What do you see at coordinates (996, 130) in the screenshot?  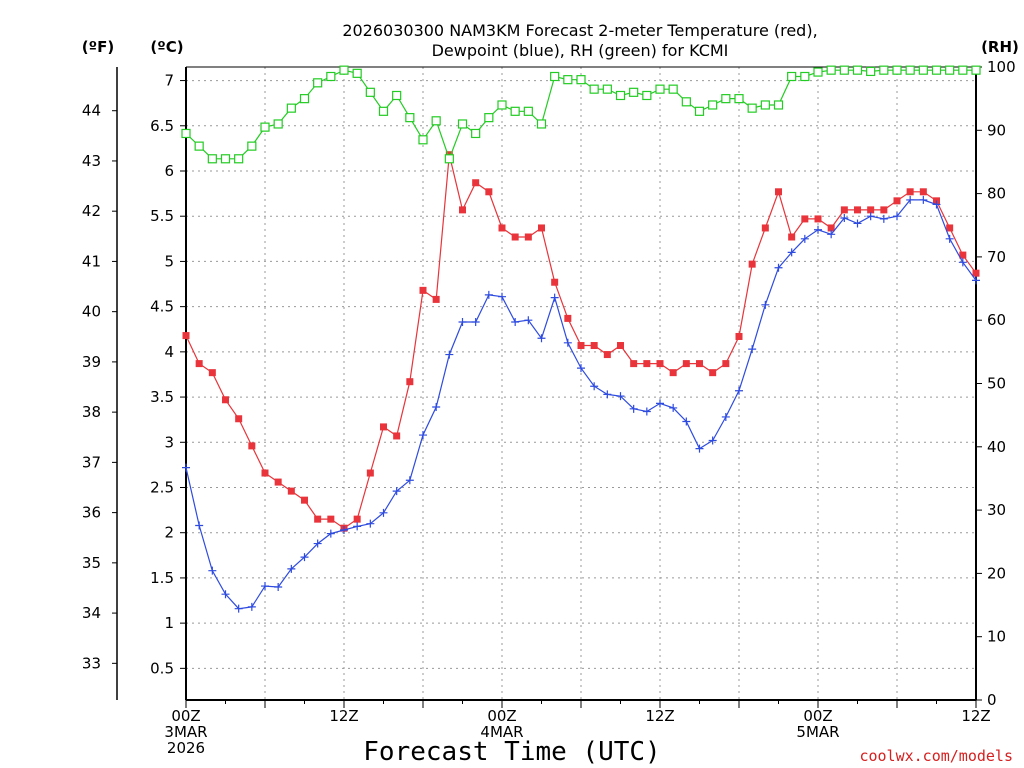 I see `rh-tick-label: 90` at bounding box center [996, 130].